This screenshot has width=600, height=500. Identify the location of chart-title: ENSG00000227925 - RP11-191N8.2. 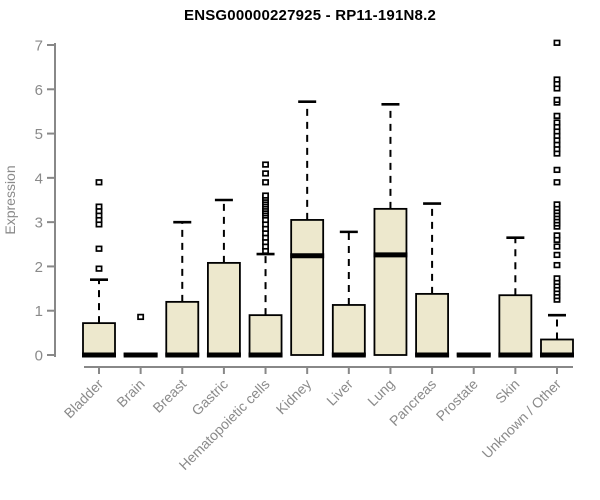
(309, 15).